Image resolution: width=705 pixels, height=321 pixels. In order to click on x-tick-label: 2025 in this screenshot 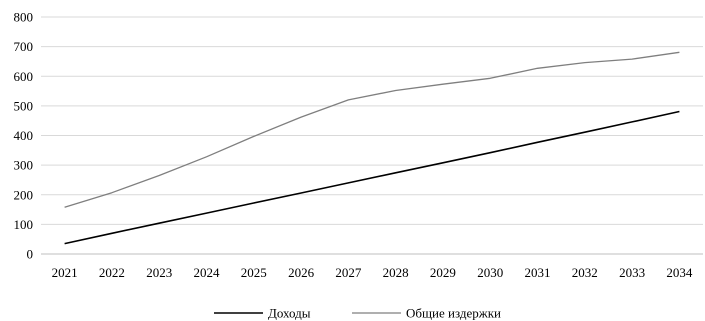, I will do `click(254, 272)`.